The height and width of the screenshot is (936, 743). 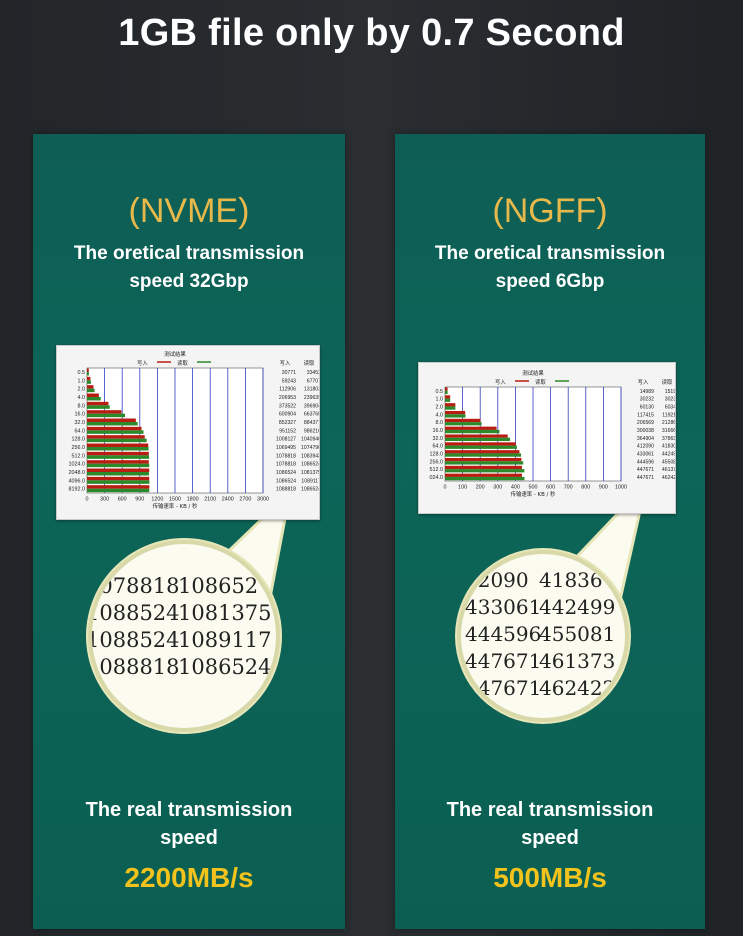 What do you see at coordinates (311, 423) in the screenshot?
I see `table-cell-read: 884377` at bounding box center [311, 423].